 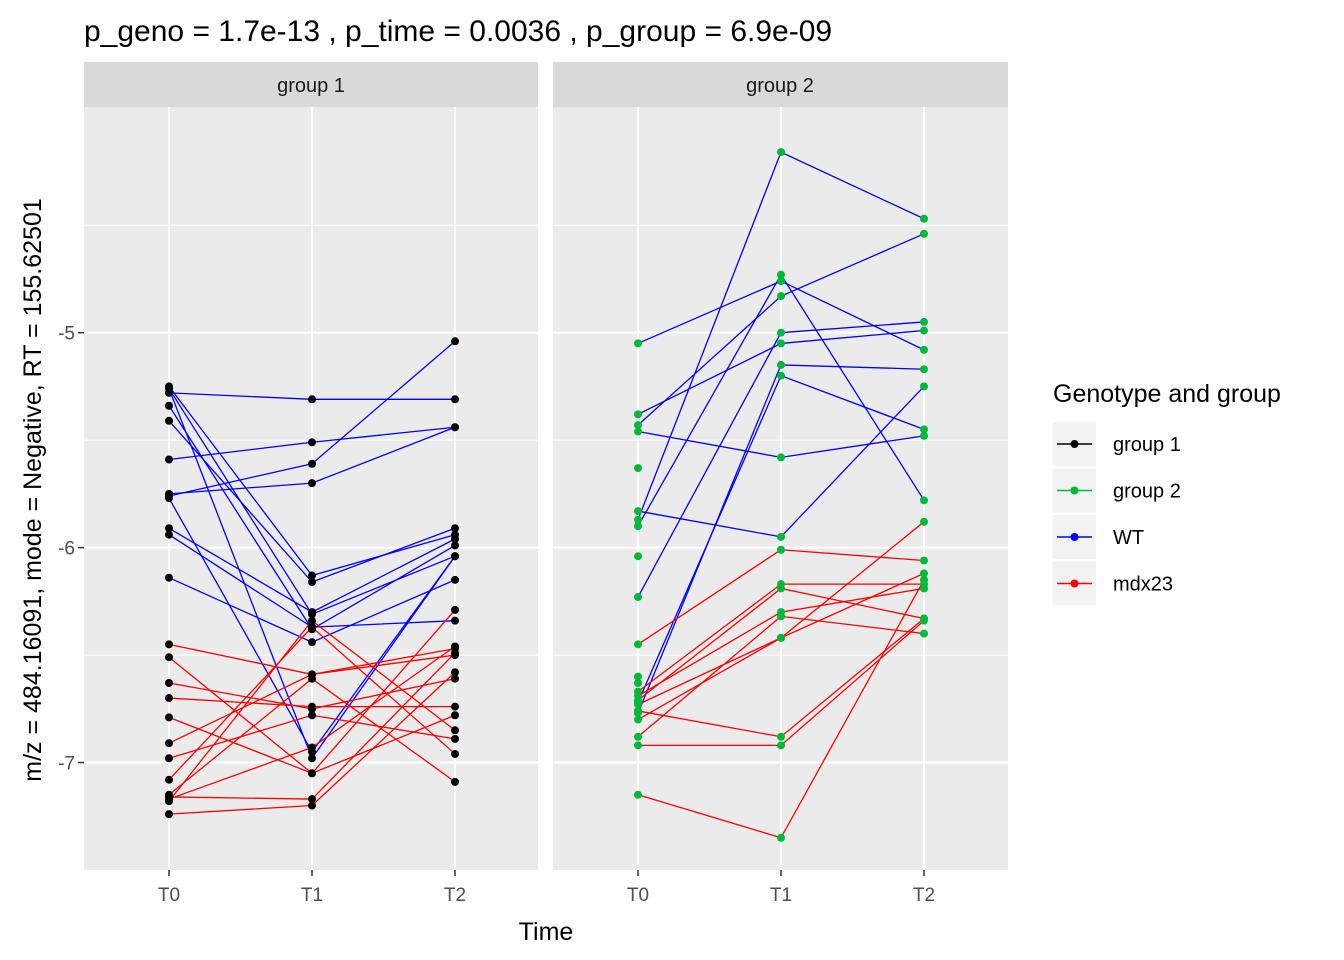 I want to click on facet-strip-label: group 1, so click(x=311, y=86).